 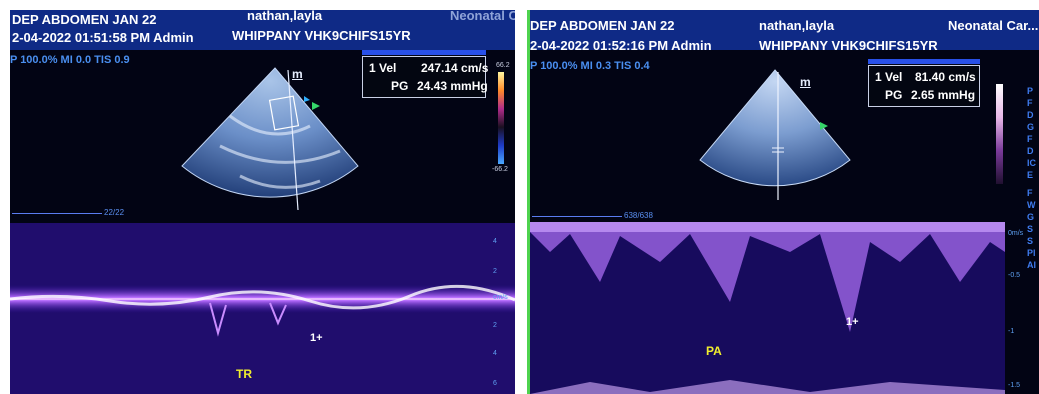 I want to click on right-probe-orientation-marker: m, so click(x=805, y=82).